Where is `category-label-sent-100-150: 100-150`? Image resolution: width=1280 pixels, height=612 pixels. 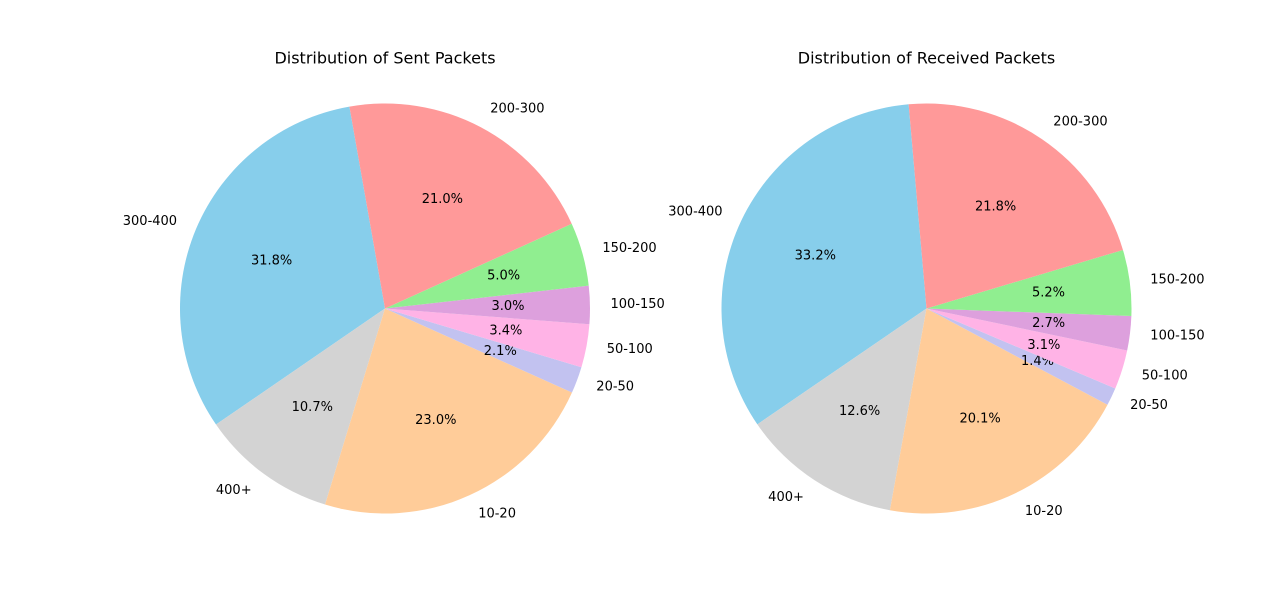
category-label-sent-100-150: 100-150 is located at coordinates (638, 304).